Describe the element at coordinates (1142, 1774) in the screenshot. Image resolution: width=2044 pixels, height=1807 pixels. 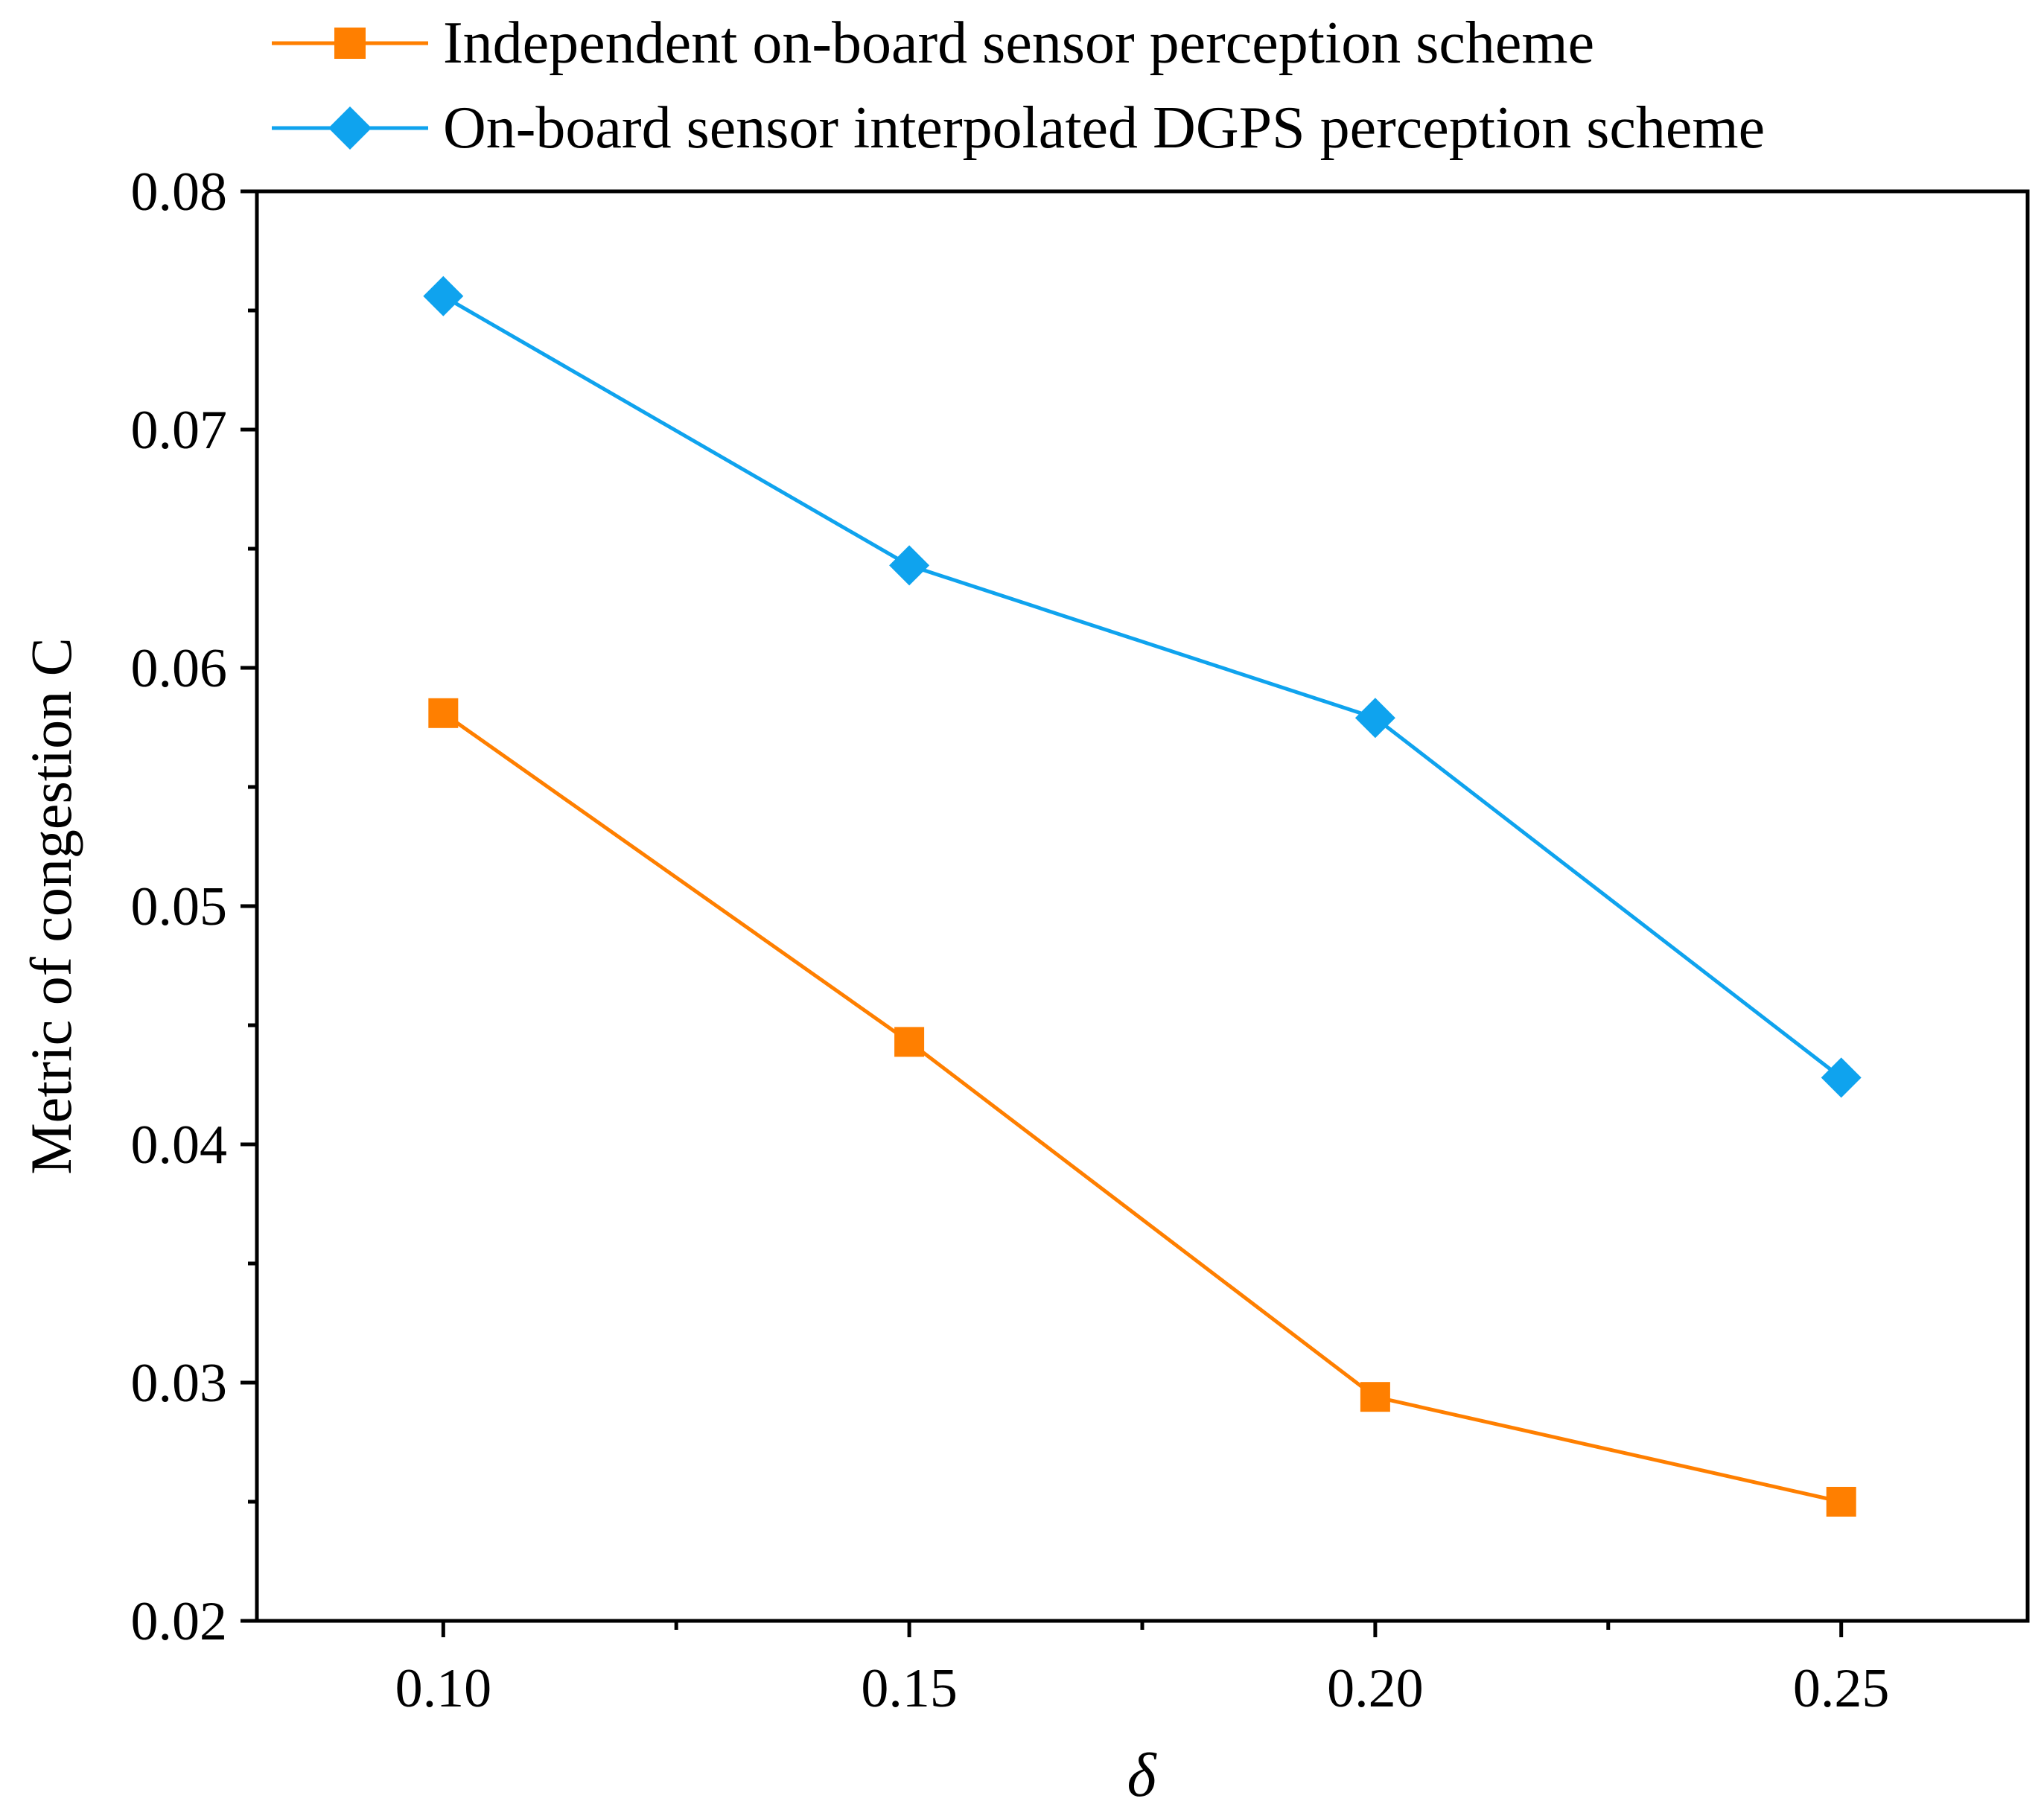
I see `x-axis-title: δ` at that location.